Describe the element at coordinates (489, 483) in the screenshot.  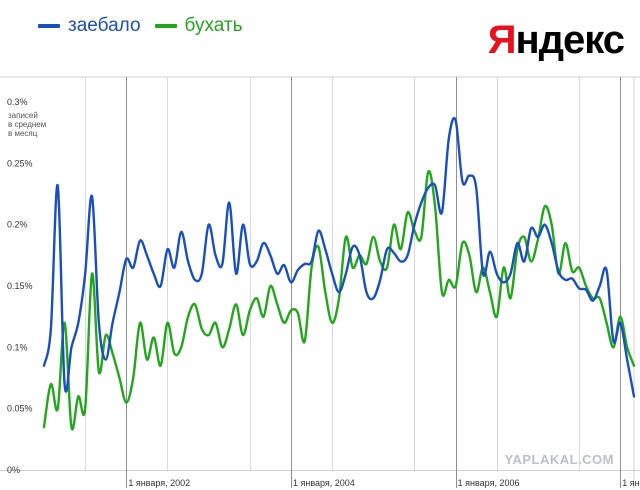
I see `x-tick-label: 1 января, 2006` at that location.